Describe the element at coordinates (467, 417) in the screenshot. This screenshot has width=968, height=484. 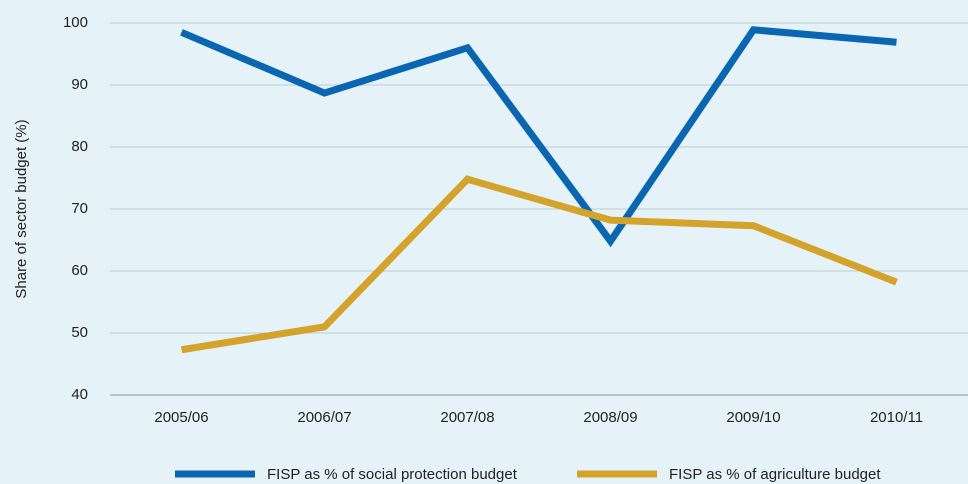
I see `x-tick-label: 2007/08` at that location.